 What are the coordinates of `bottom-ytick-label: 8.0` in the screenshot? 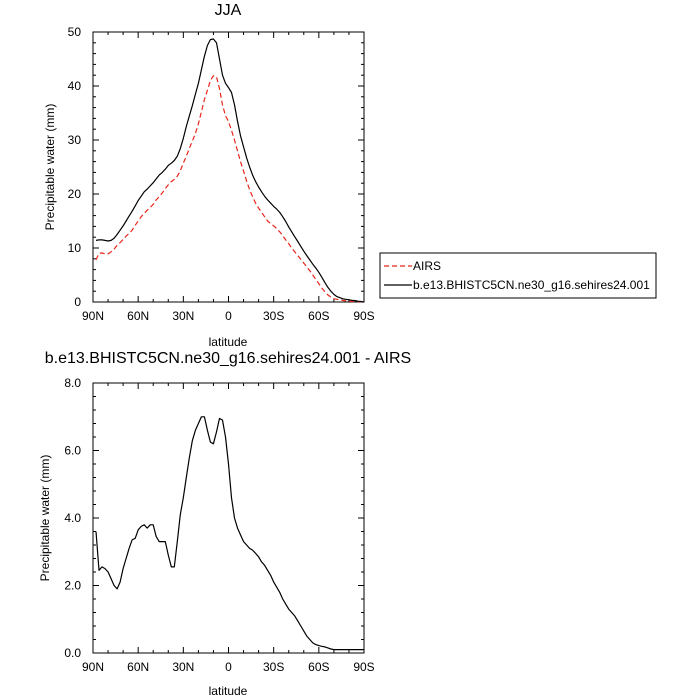 It's located at (72, 383).